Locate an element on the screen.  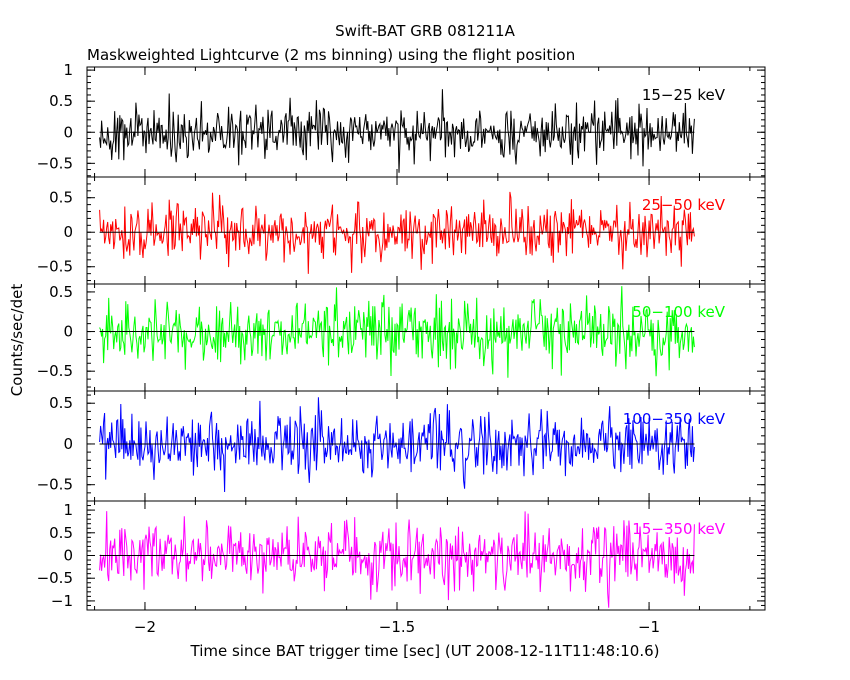
series-label: 15−350 keV is located at coordinates (678, 529).